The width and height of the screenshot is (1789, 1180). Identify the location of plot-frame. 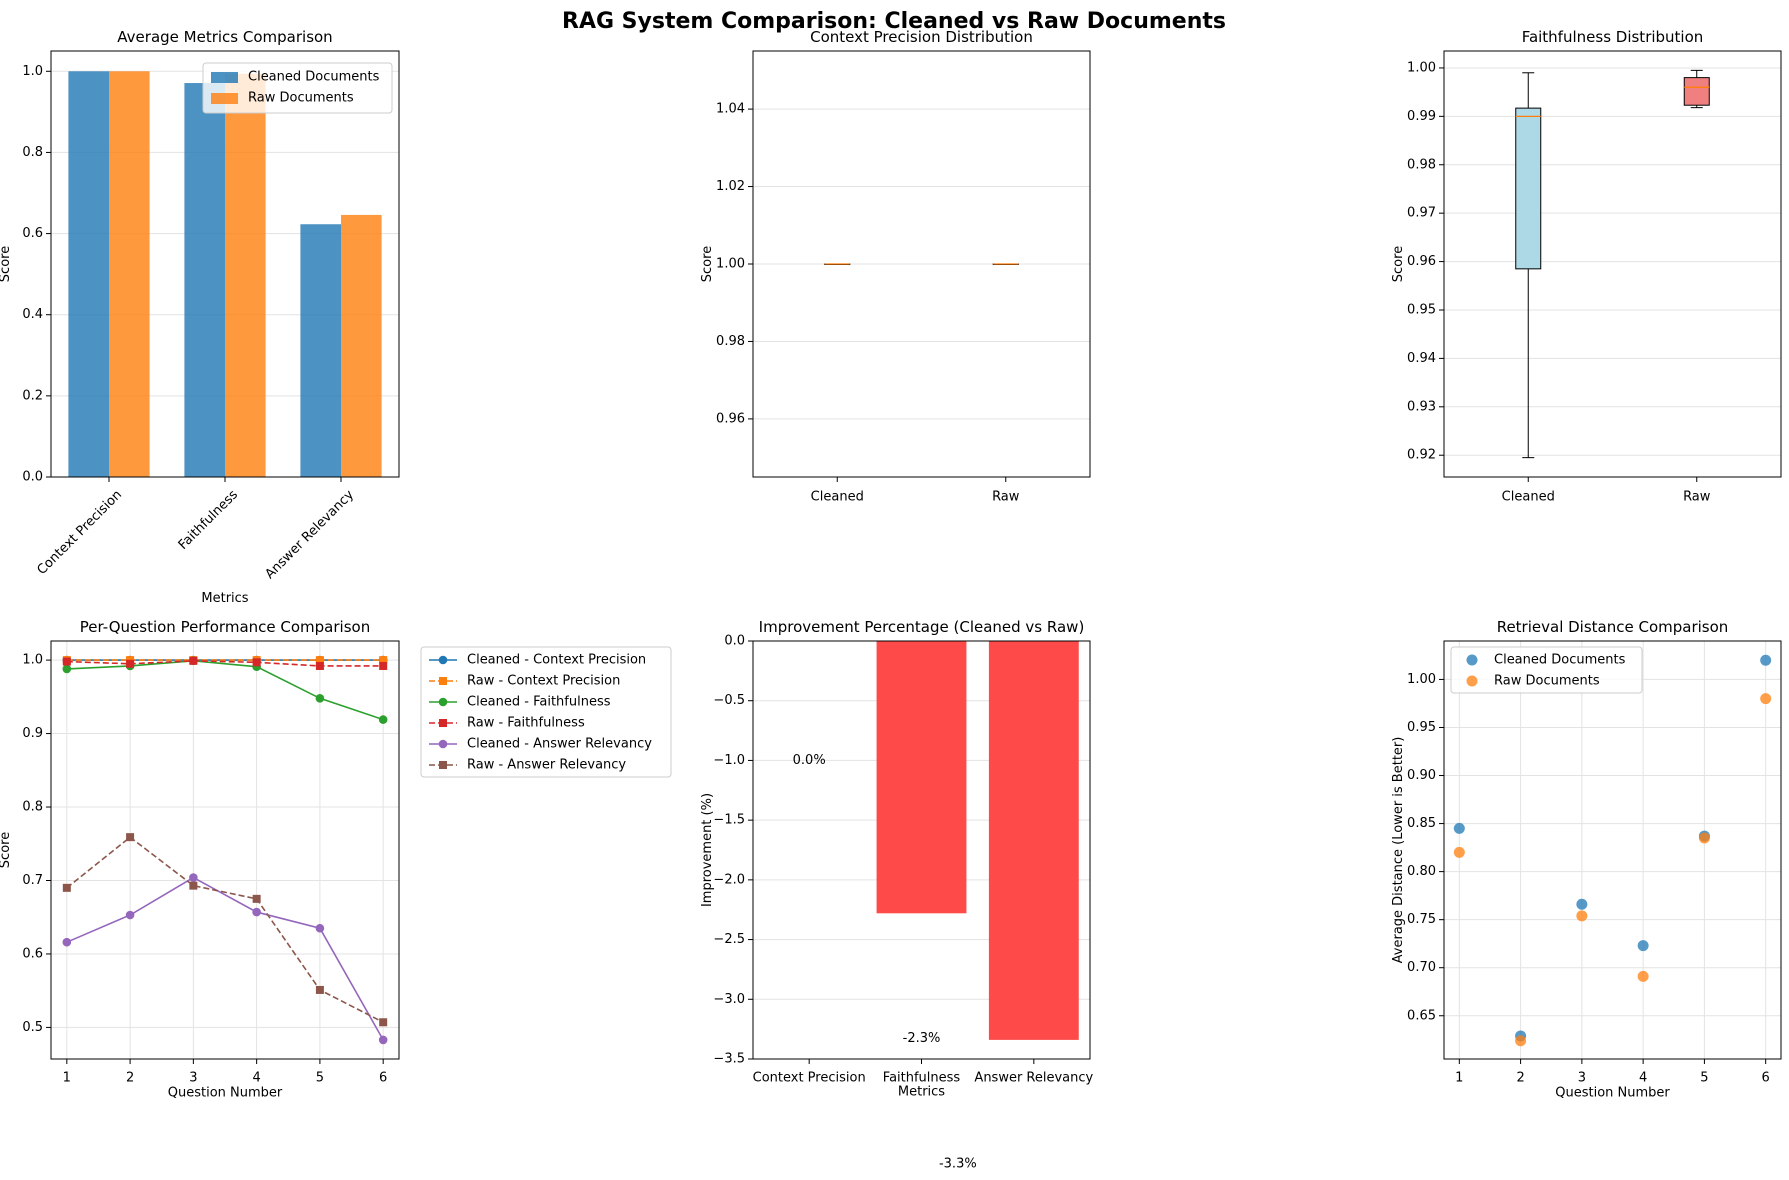
(1612, 264).